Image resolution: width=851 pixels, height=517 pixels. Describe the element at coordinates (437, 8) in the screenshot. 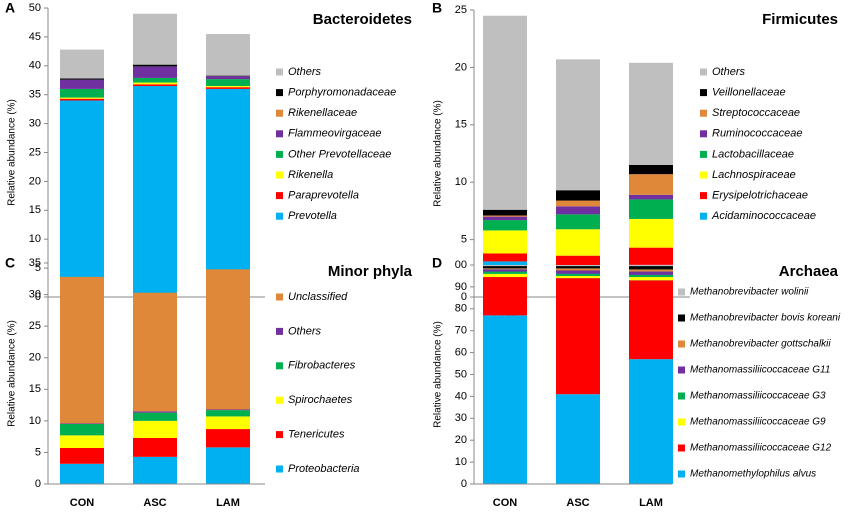

I see `panel-letter: B` at that location.